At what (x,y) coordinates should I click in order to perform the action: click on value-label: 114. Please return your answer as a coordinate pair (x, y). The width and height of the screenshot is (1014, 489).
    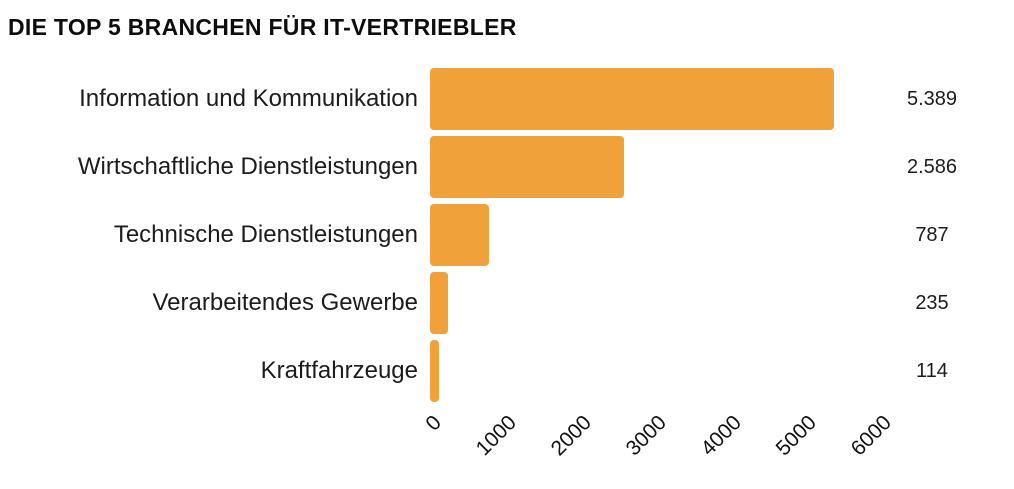
    Looking at the image, I should click on (932, 370).